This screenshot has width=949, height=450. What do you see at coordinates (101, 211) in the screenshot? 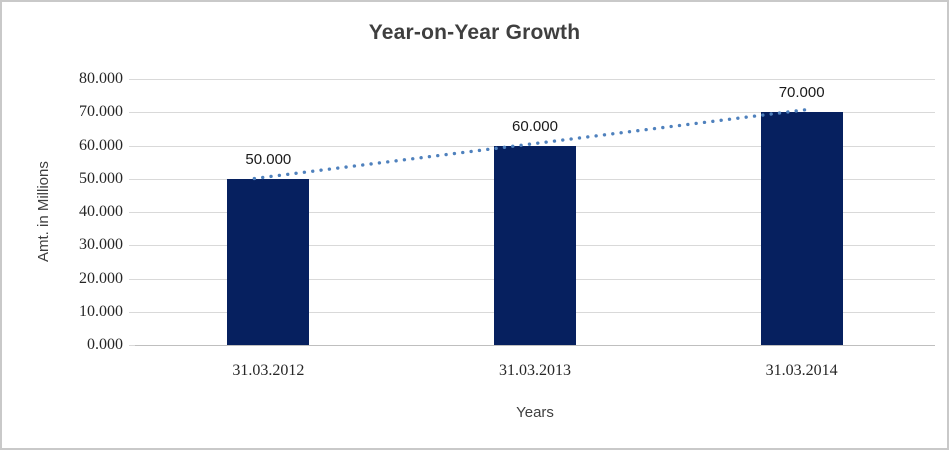
I see `y-tick-label: 40.000` at bounding box center [101, 211].